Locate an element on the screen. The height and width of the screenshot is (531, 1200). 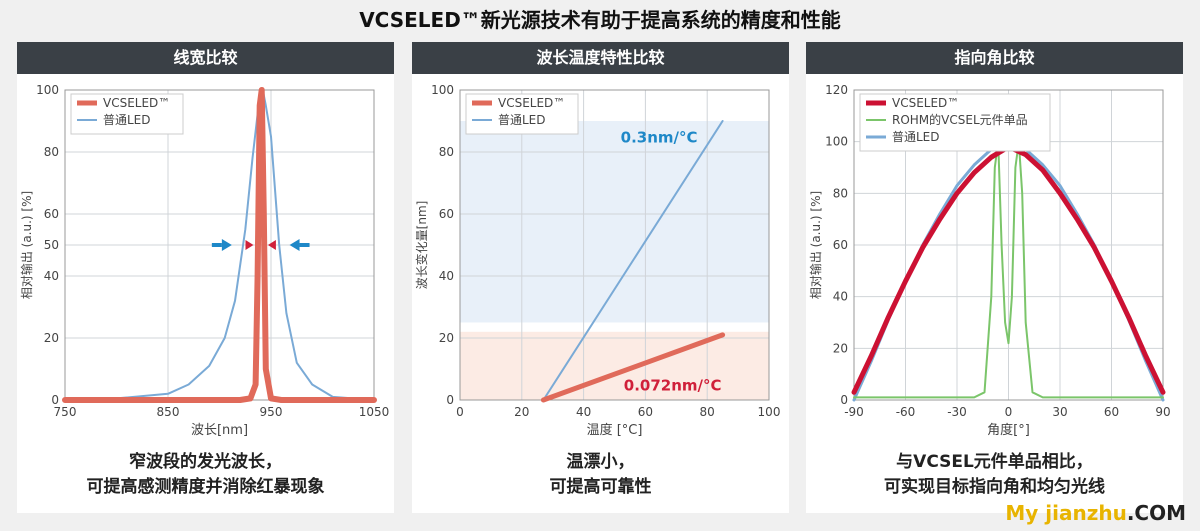
caption: 温漂小， 可提高可靠性 is located at coordinates (600, 475).